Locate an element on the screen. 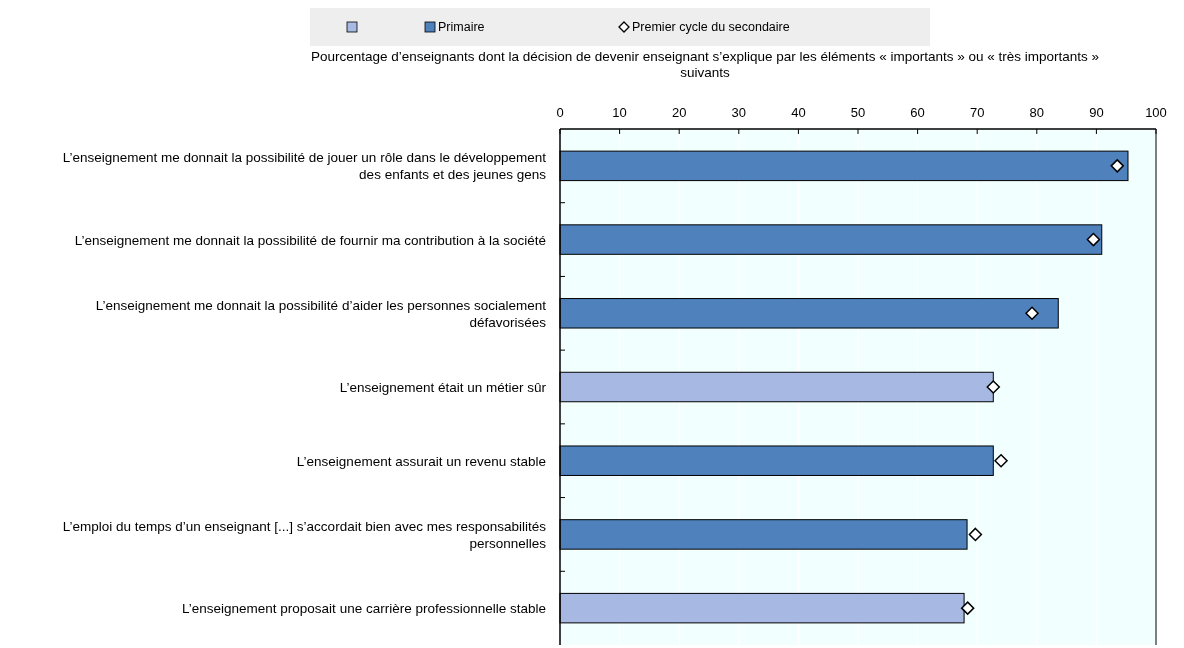  x-axis-title: Pourcentage d’enseignants dont la décision de devenir enseignant s’explique par les éléments « importants » ou « très importants » suivants is located at coordinates (705, 64).